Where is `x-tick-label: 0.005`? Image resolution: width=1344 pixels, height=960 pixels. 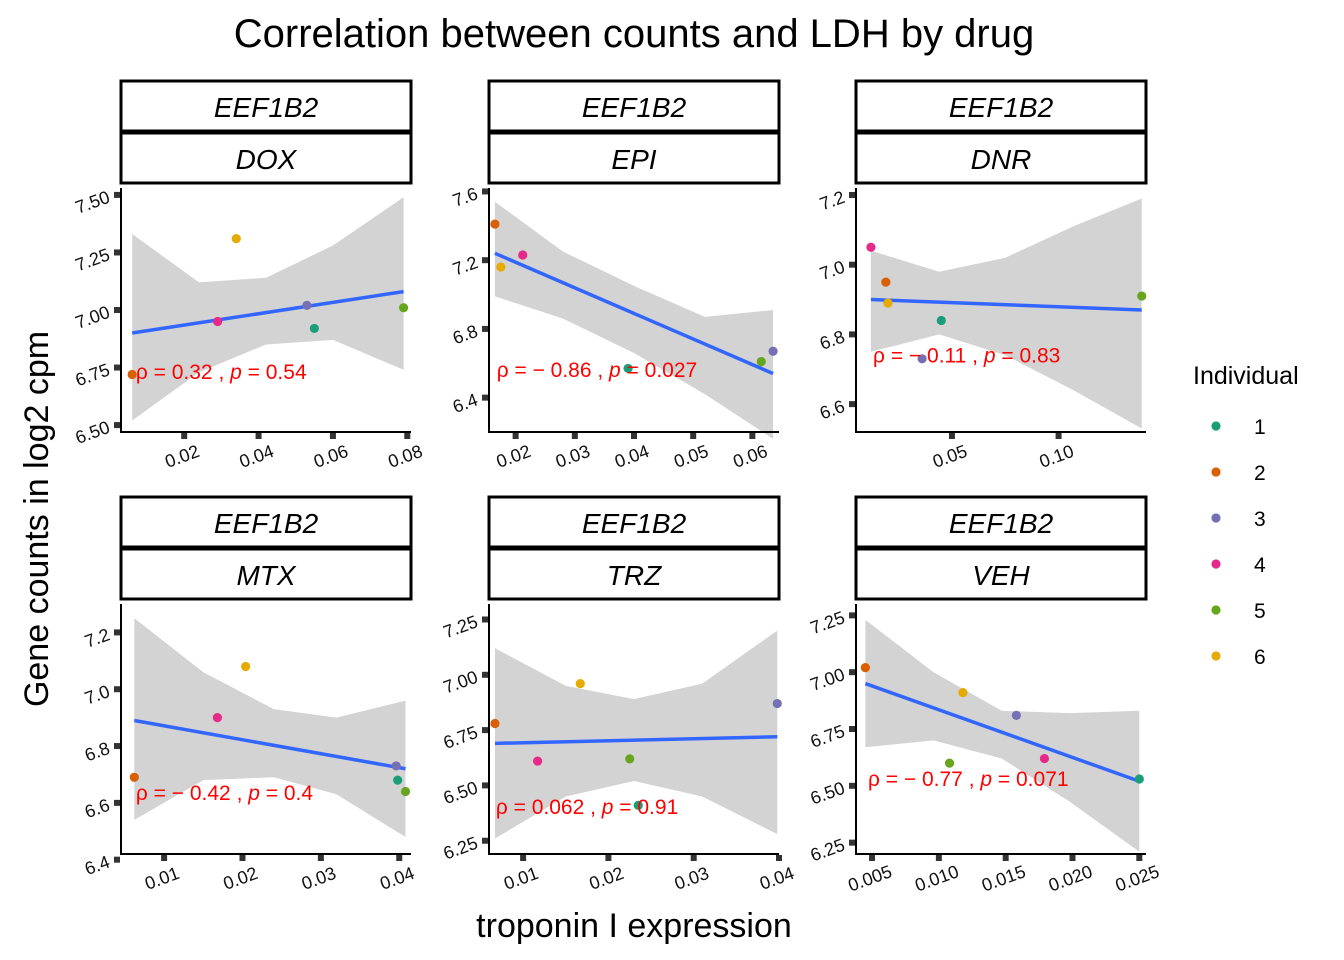 x-tick-label: 0.005 is located at coordinates (869, 878).